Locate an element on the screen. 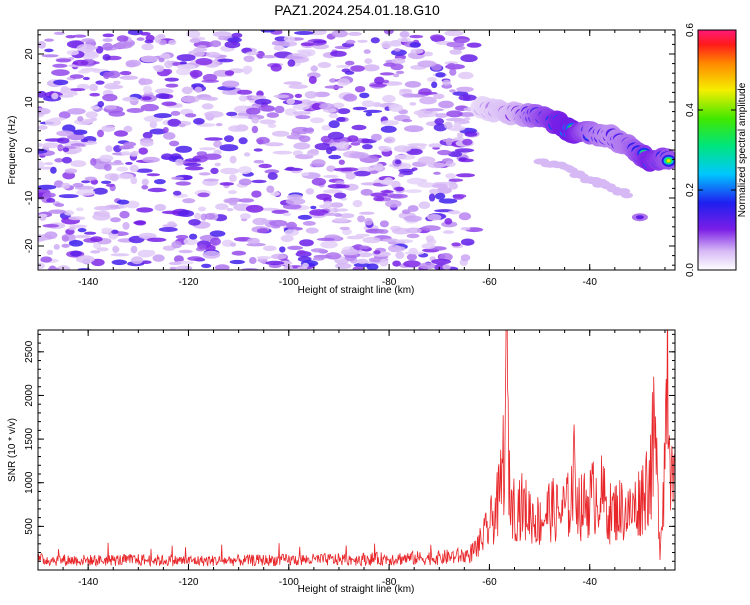 This screenshot has width=750, height=605. colorbar-tick-label: 0.6 is located at coordinates (690, 30).